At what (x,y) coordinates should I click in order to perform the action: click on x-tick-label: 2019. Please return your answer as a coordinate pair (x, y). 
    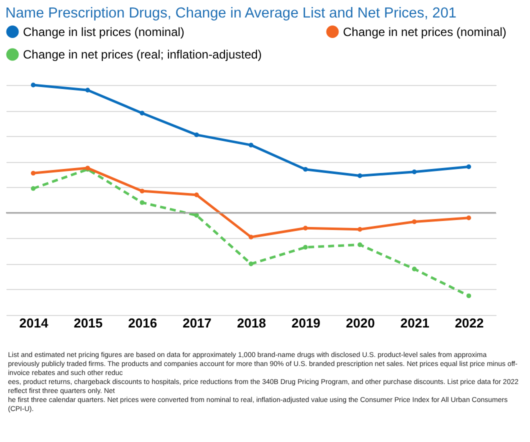
    Looking at the image, I should click on (305, 323).